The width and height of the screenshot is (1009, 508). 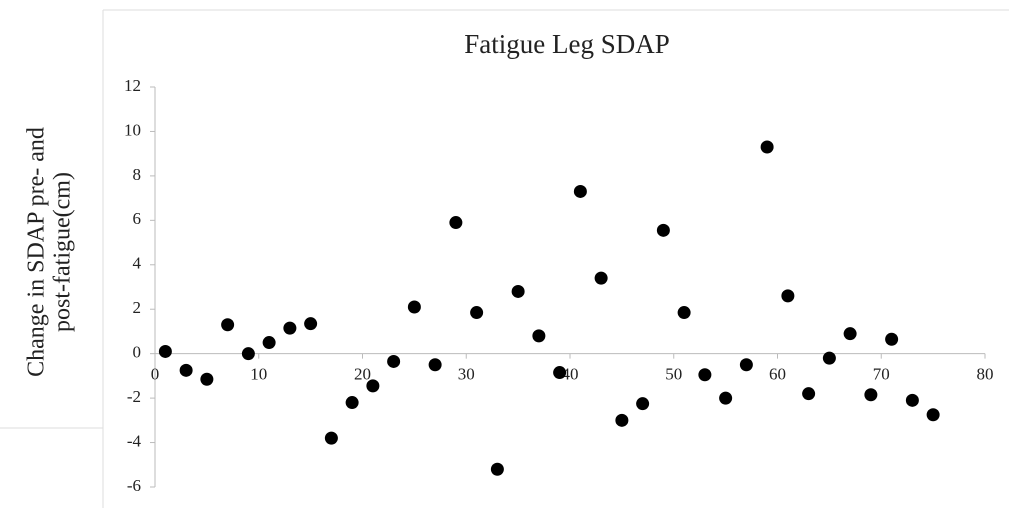 What do you see at coordinates (137, 263) in the screenshot?
I see `y-tick-label: 4` at bounding box center [137, 263].